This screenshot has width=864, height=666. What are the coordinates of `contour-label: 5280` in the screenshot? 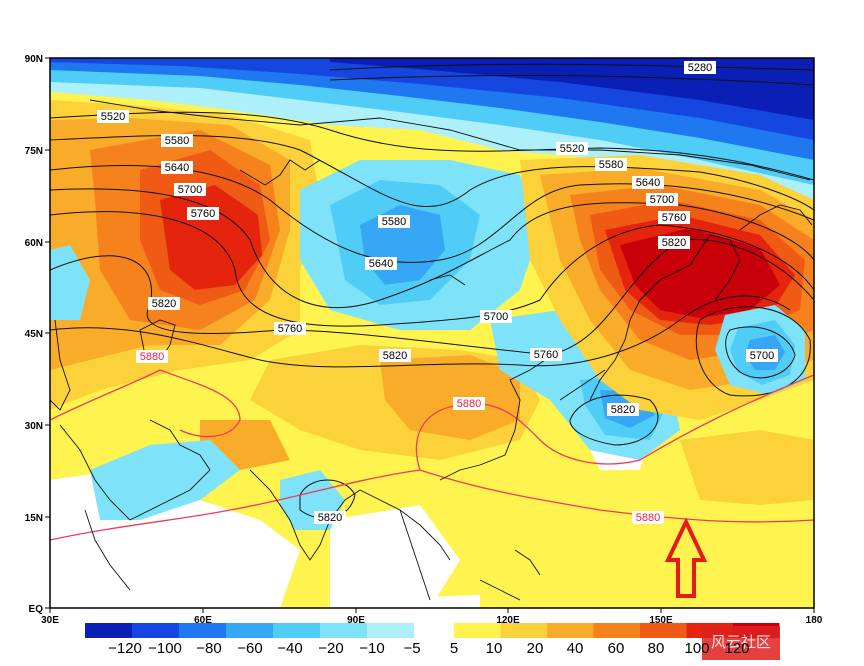 It's located at (700, 68).